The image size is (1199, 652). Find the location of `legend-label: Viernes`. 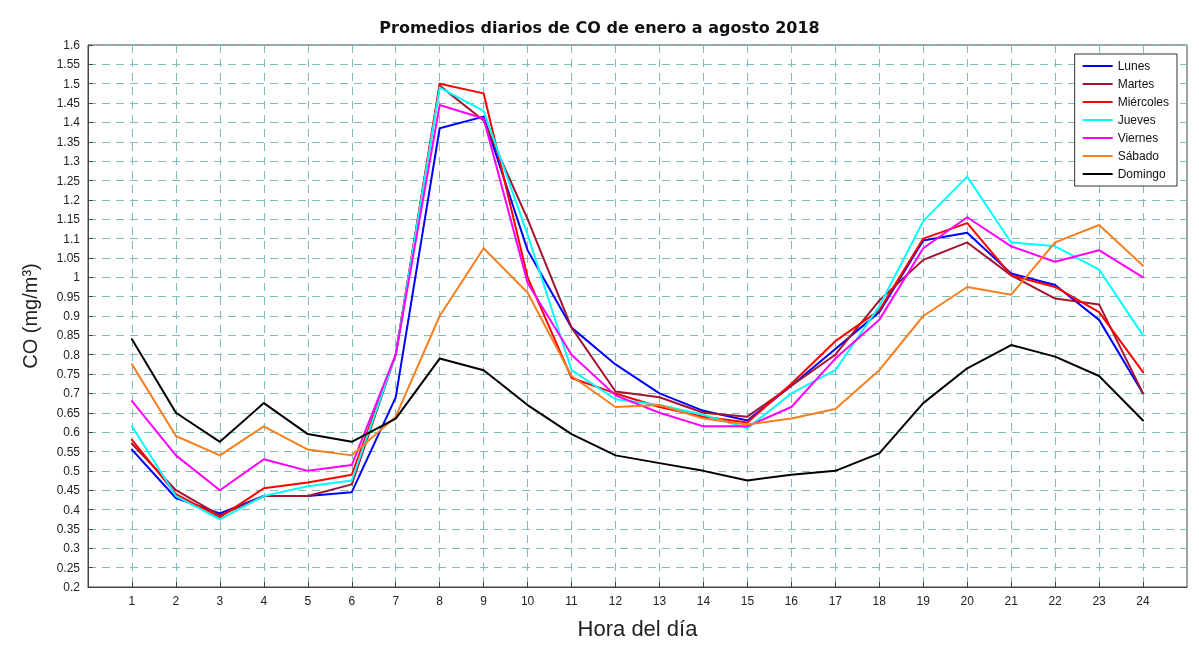

legend-label: Viernes is located at coordinates (1138, 138).